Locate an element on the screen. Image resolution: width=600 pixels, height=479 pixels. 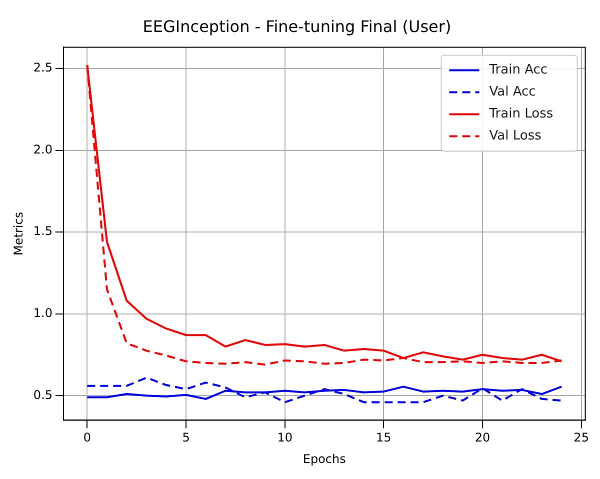
y-tick-label: 2.5 is located at coordinates (42, 67).